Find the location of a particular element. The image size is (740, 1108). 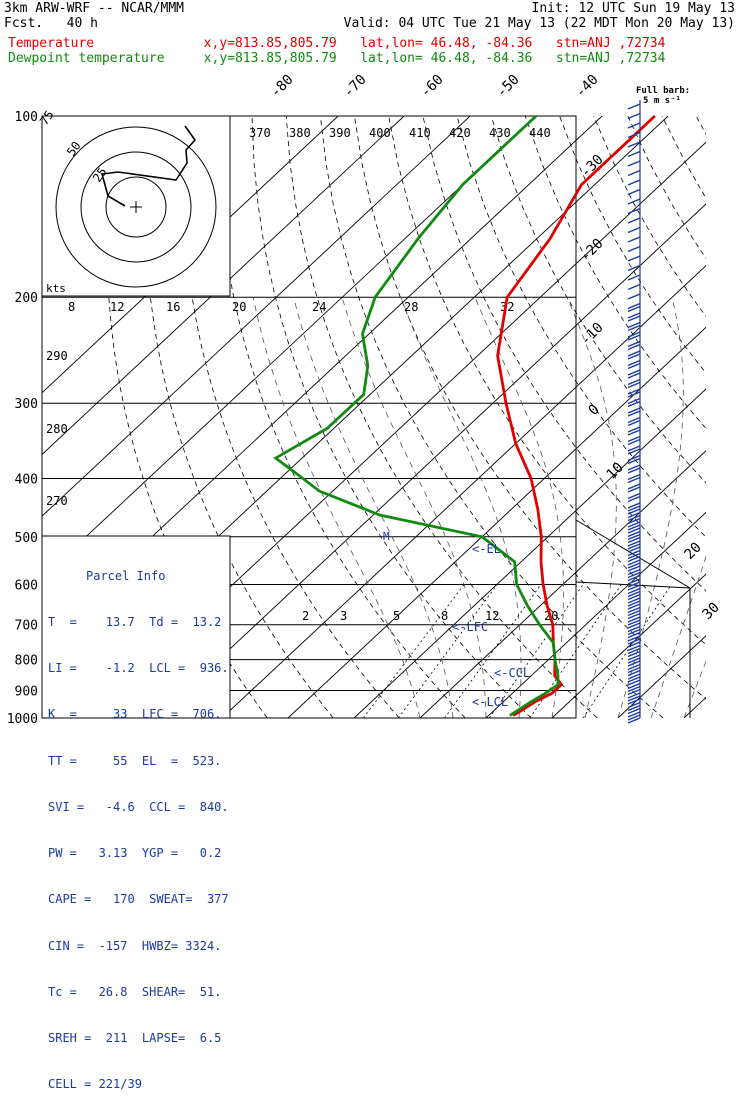

speed-label: 28 is located at coordinates (411, 307).